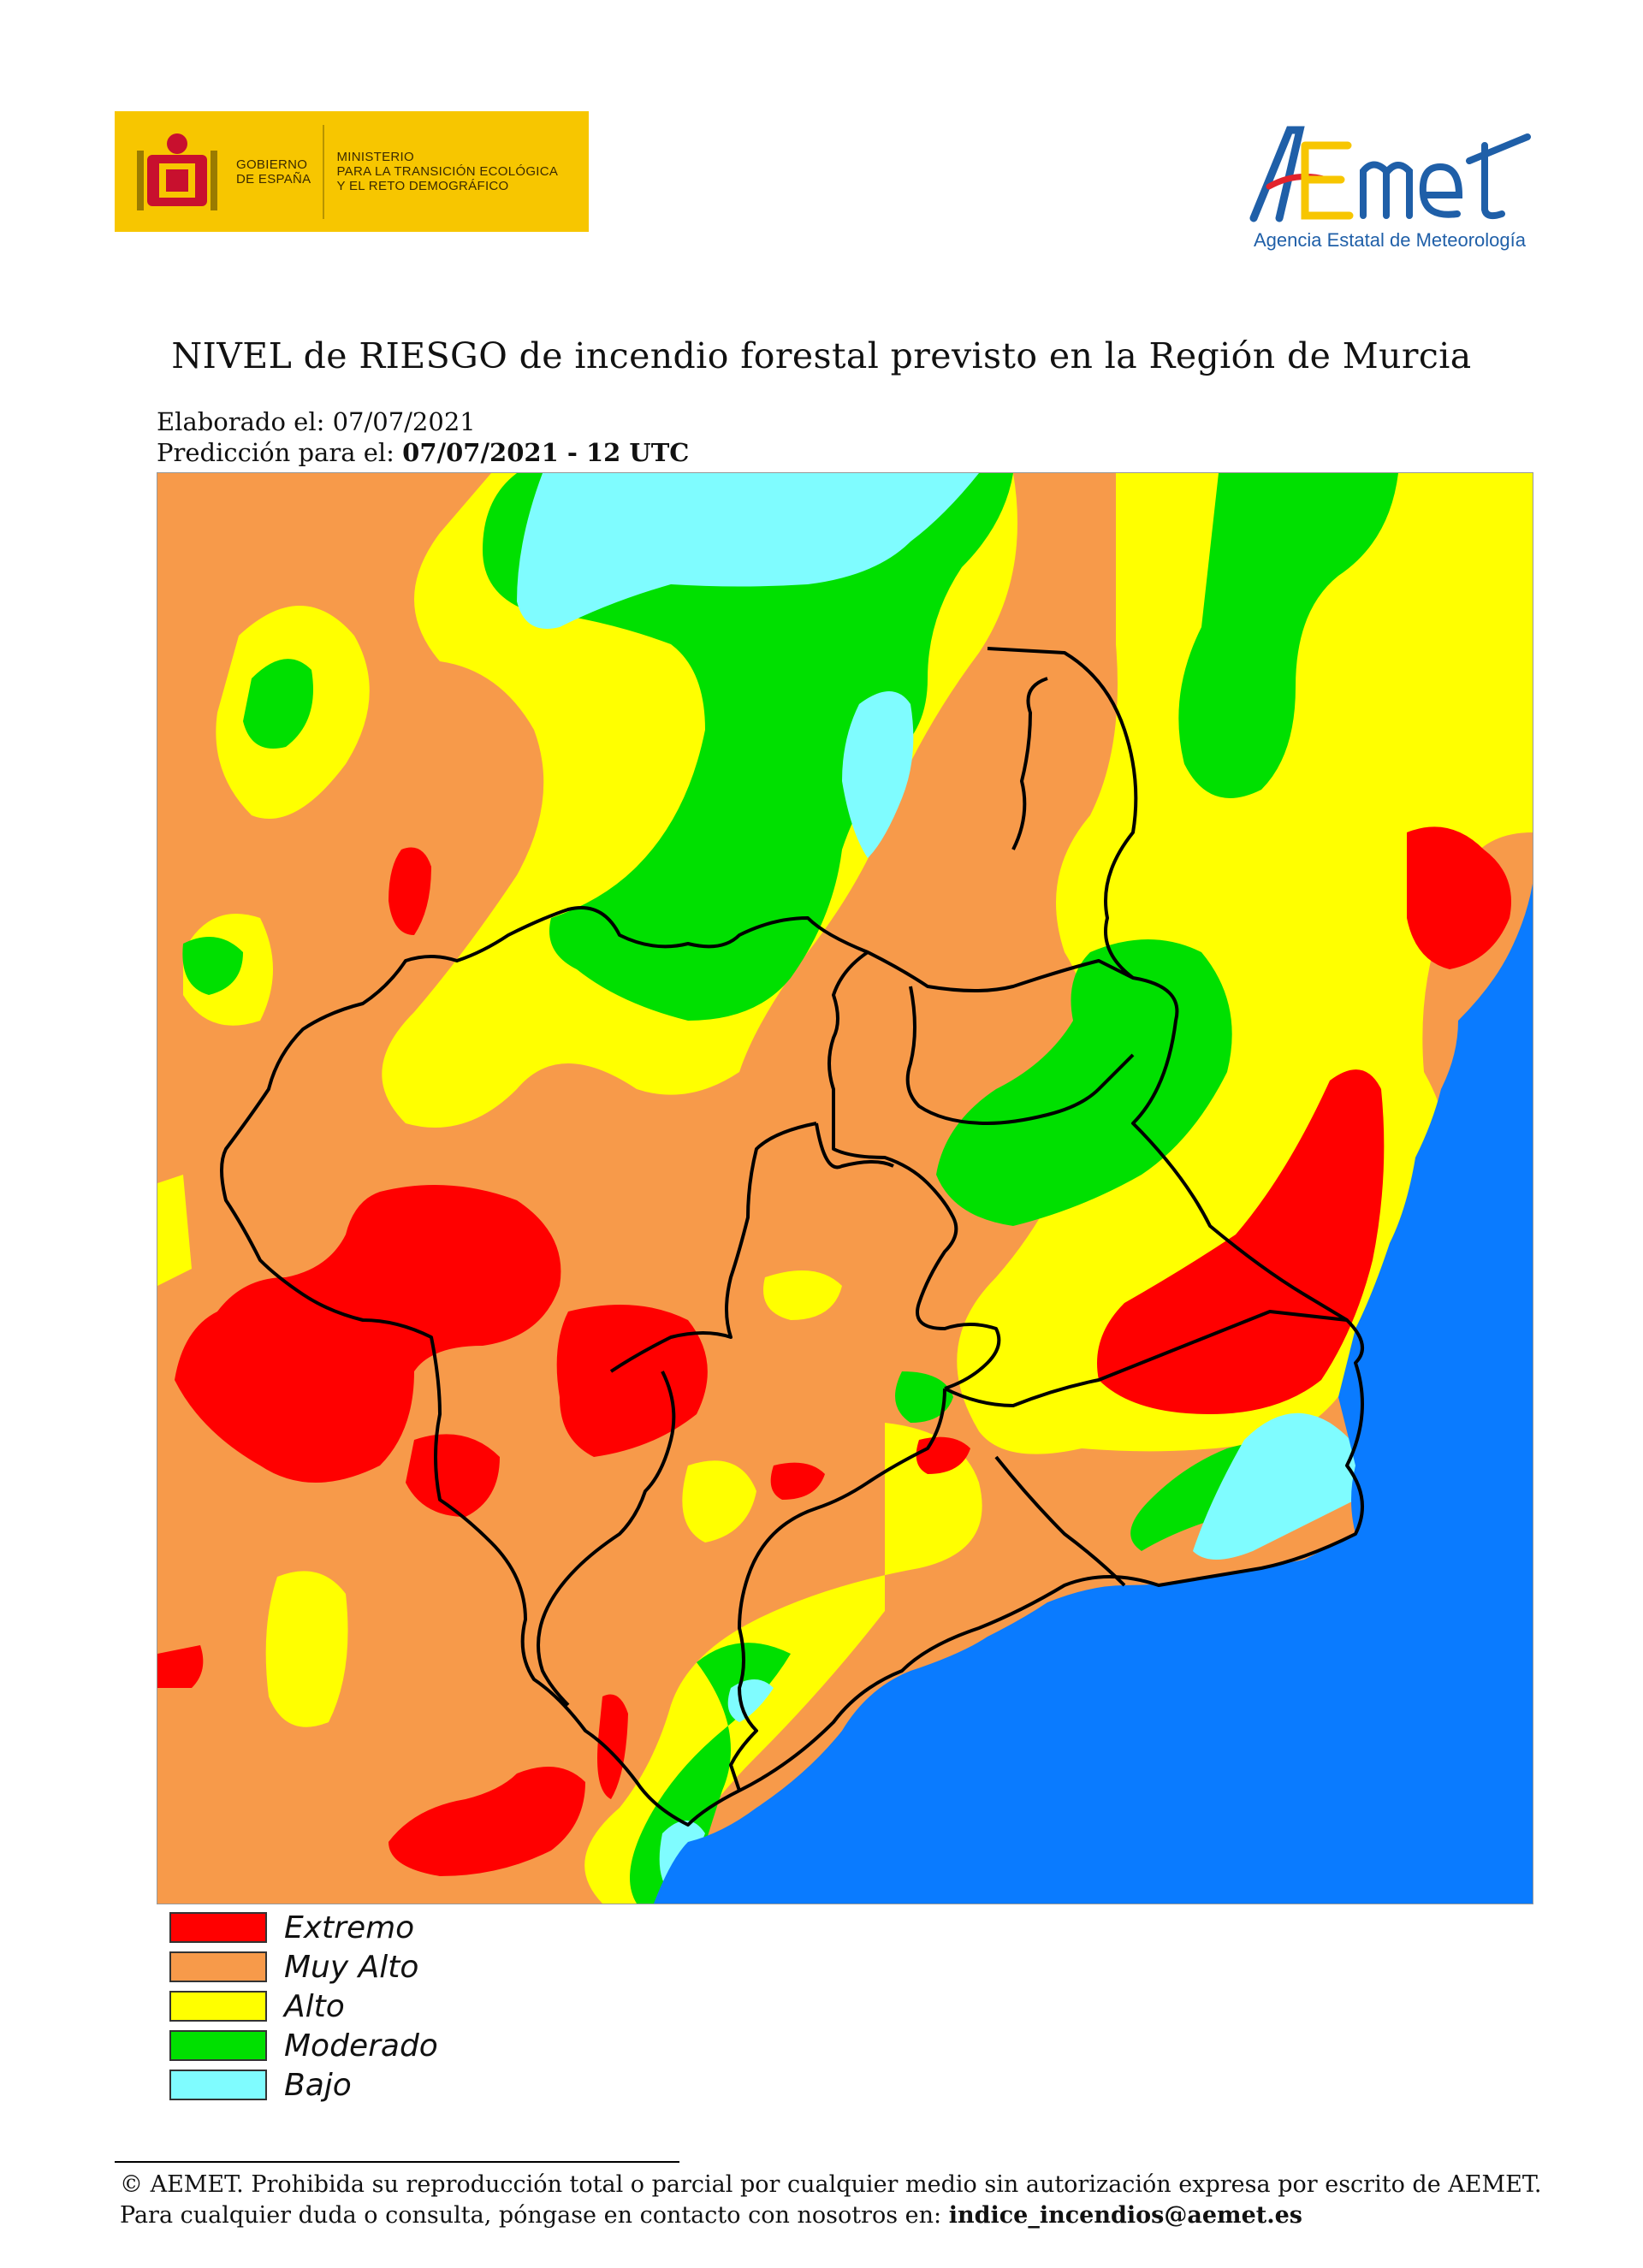 This screenshot has width=1643, height=2268. What do you see at coordinates (422, 186) in the screenshot?
I see `ministry-line-3: Y EL RETO DEMOGRÁFICO` at bounding box center [422, 186].